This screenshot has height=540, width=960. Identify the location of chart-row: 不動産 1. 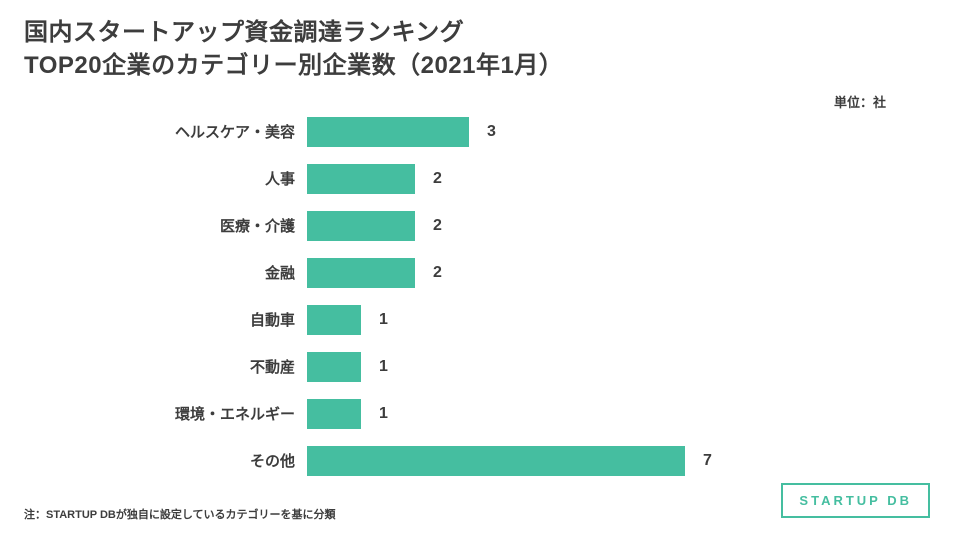
(475, 366).